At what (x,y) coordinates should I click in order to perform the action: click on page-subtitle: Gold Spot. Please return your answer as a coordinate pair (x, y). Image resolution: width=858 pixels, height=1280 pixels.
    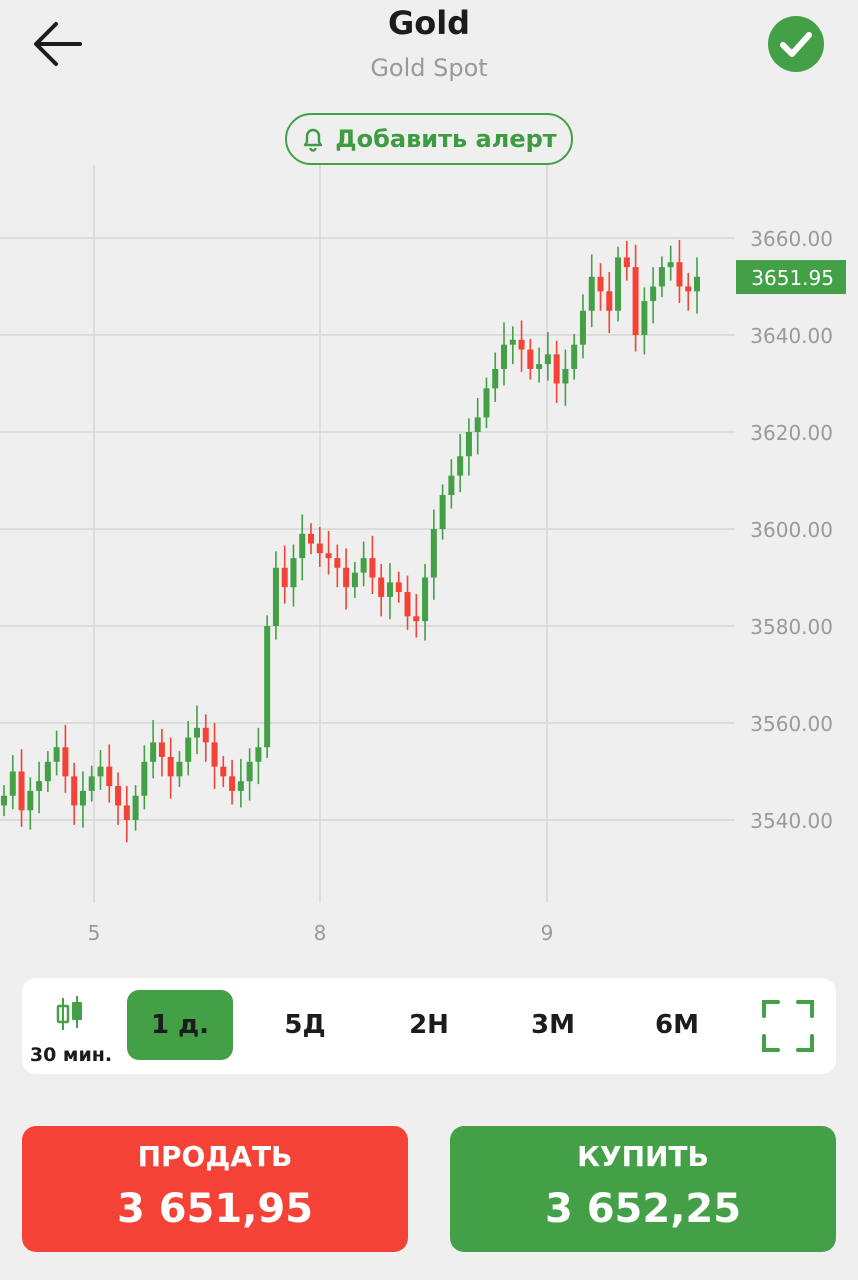
    Looking at the image, I should click on (429, 68).